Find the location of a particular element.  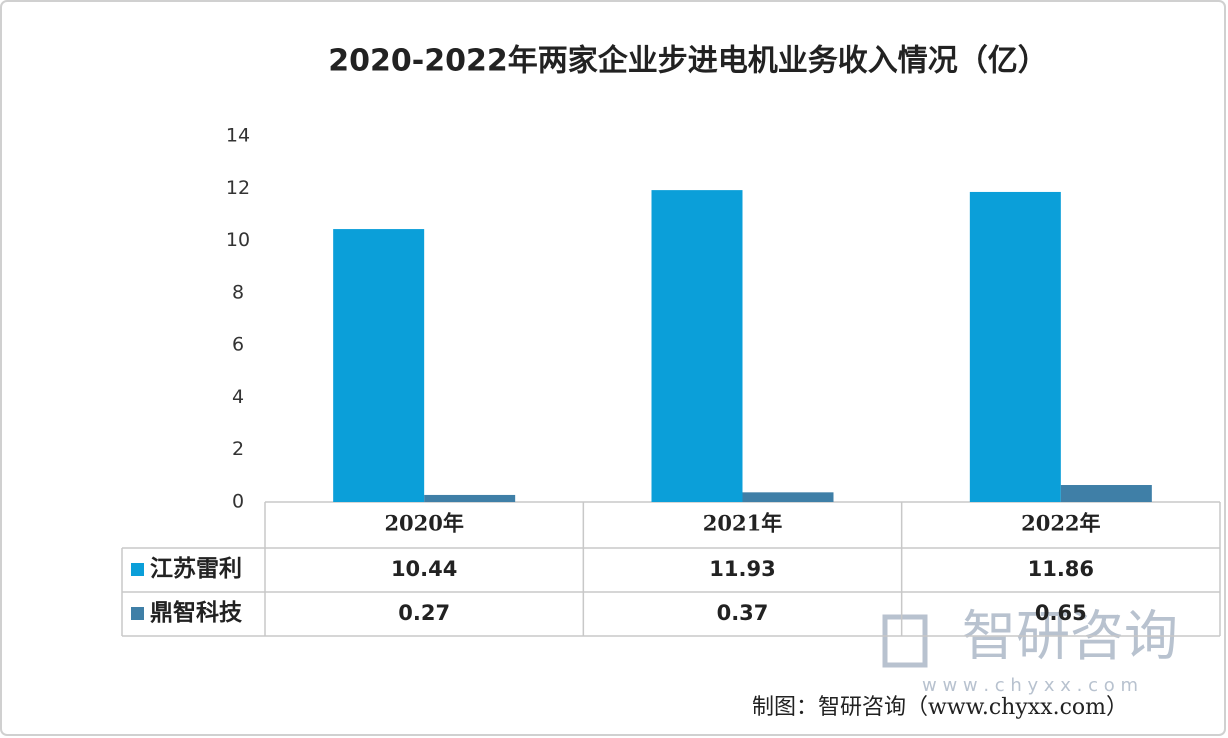

table-value: 0.27 is located at coordinates (424, 613).